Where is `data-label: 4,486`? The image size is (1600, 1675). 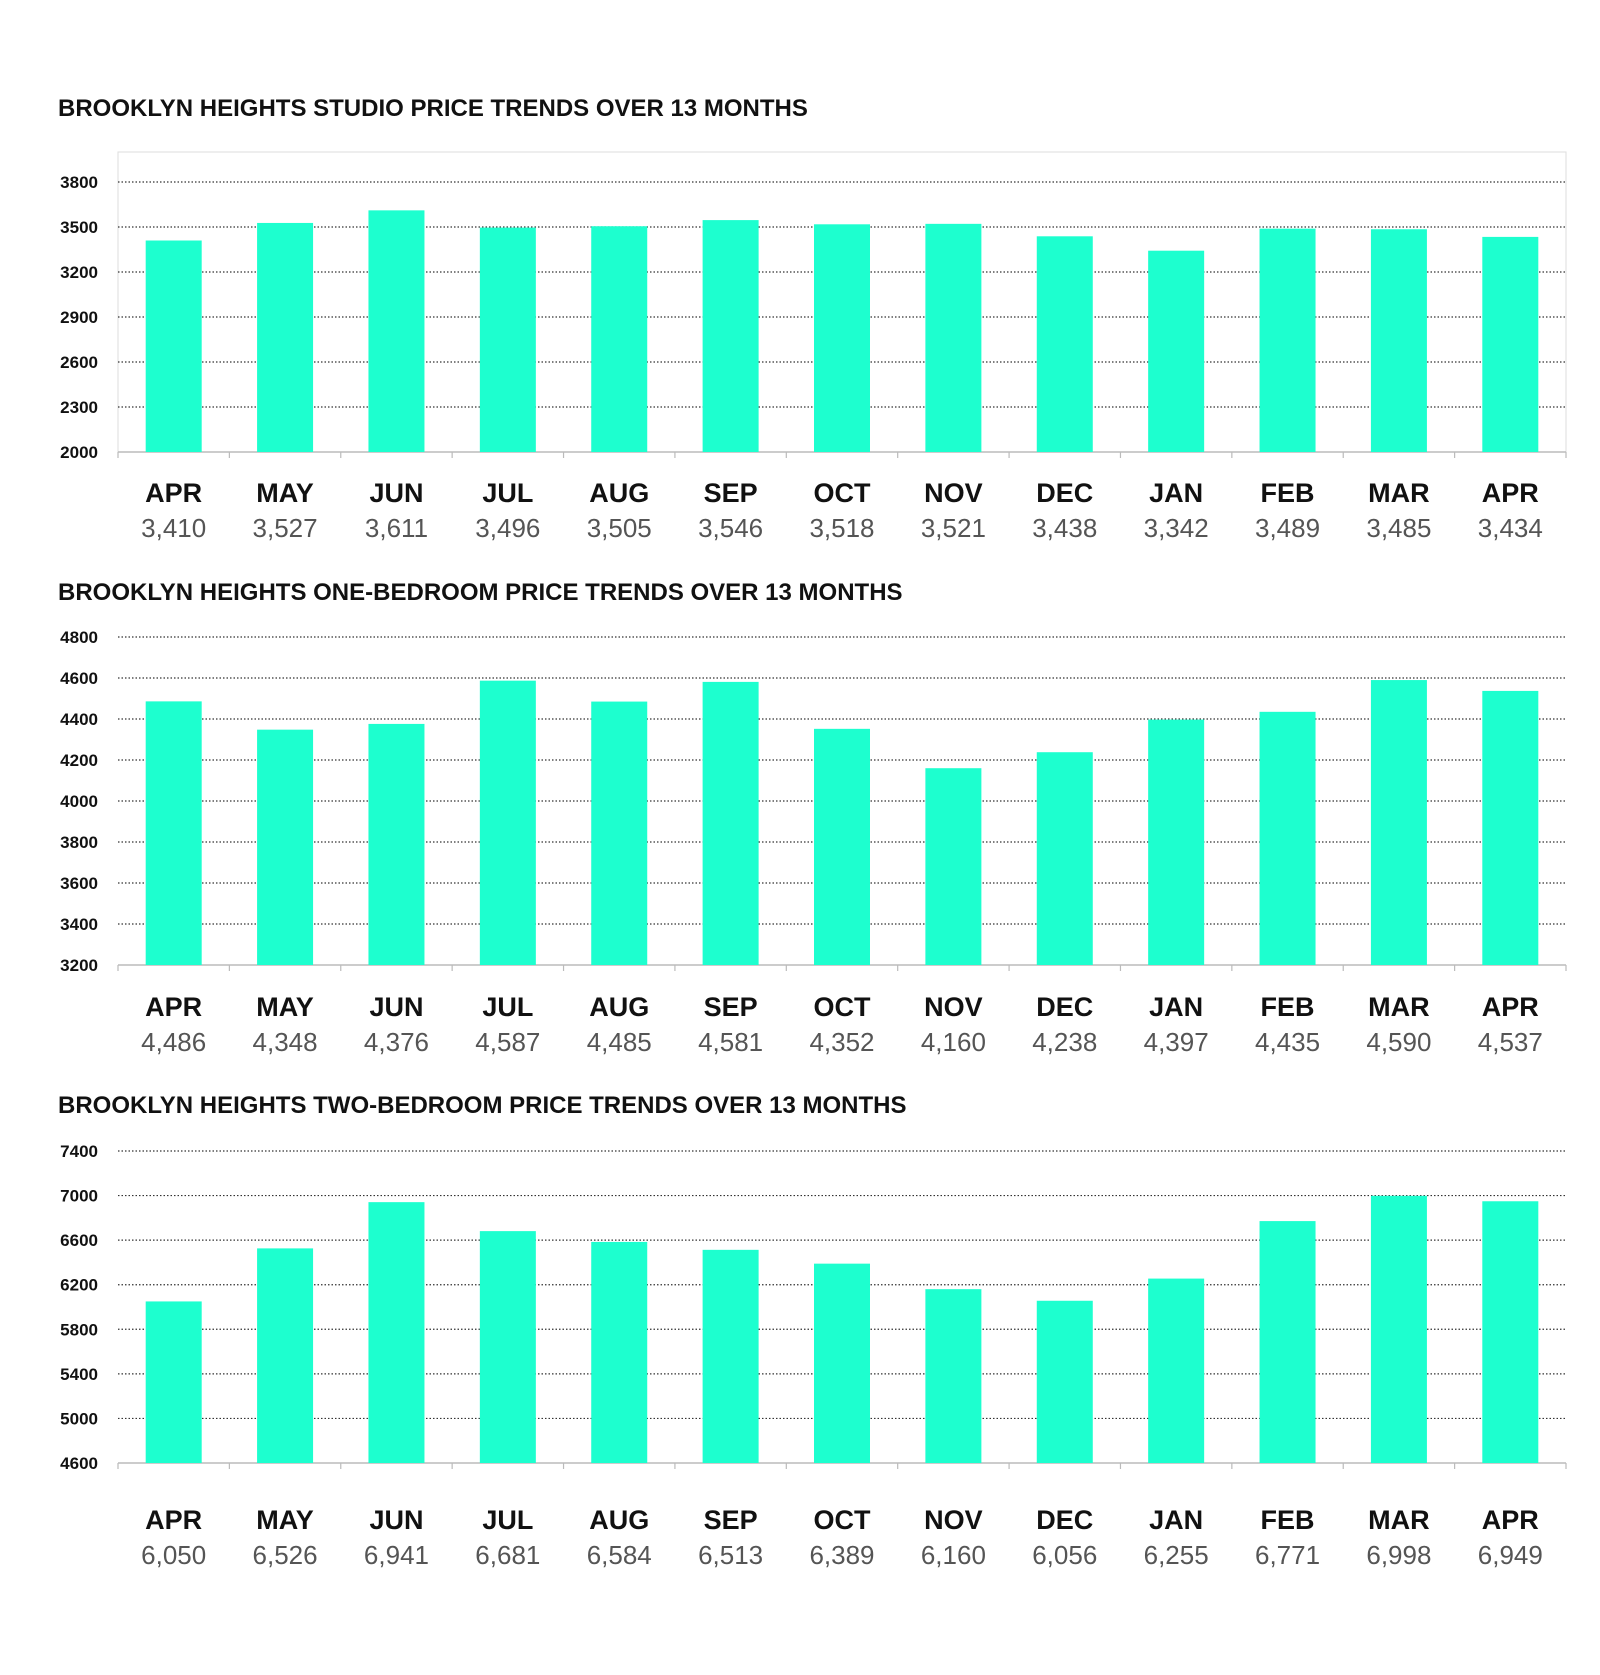
data-label: 4,486 is located at coordinates (173, 1042).